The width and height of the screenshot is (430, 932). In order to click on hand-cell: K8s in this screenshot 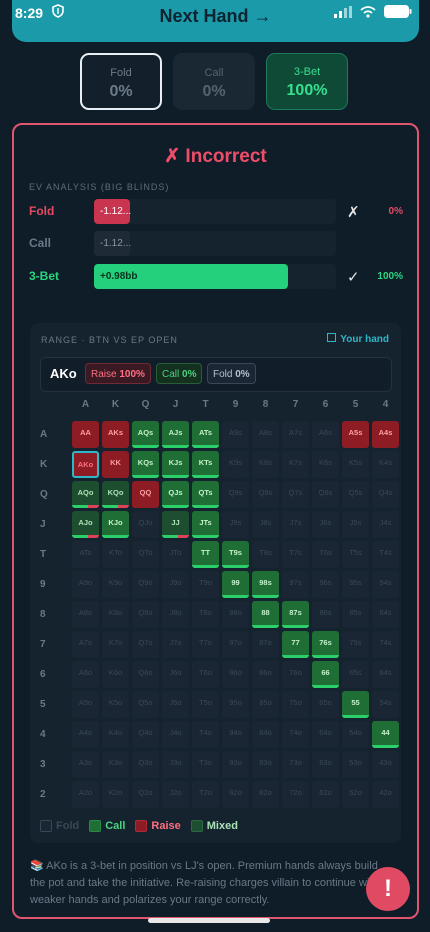, I will do `click(265, 464)`.